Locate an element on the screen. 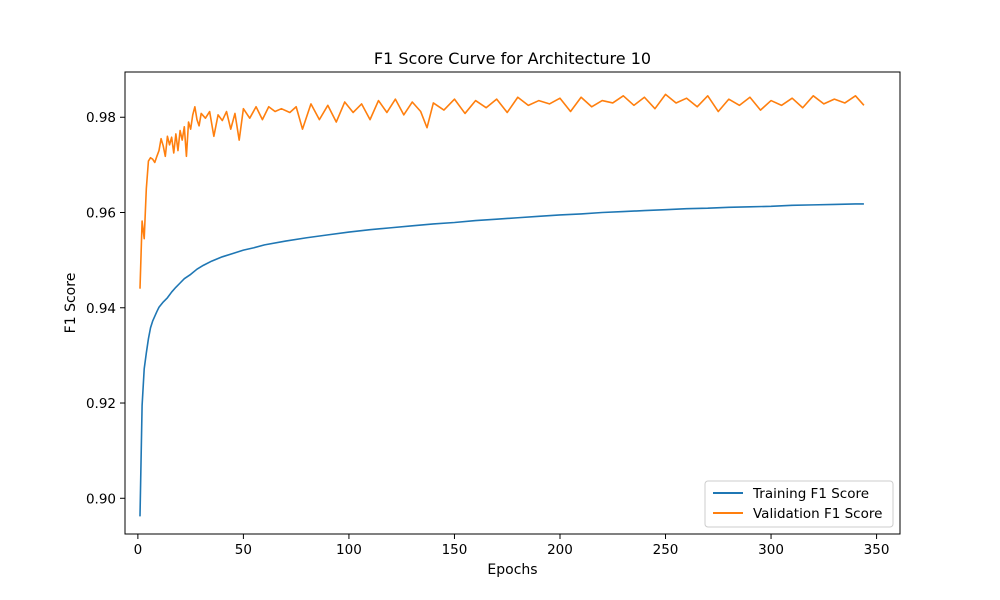 The width and height of the screenshot is (1000, 600). y-axis-ticks: 0.90 0.92 0.94 0.96 0.98 is located at coordinates (105, 308).